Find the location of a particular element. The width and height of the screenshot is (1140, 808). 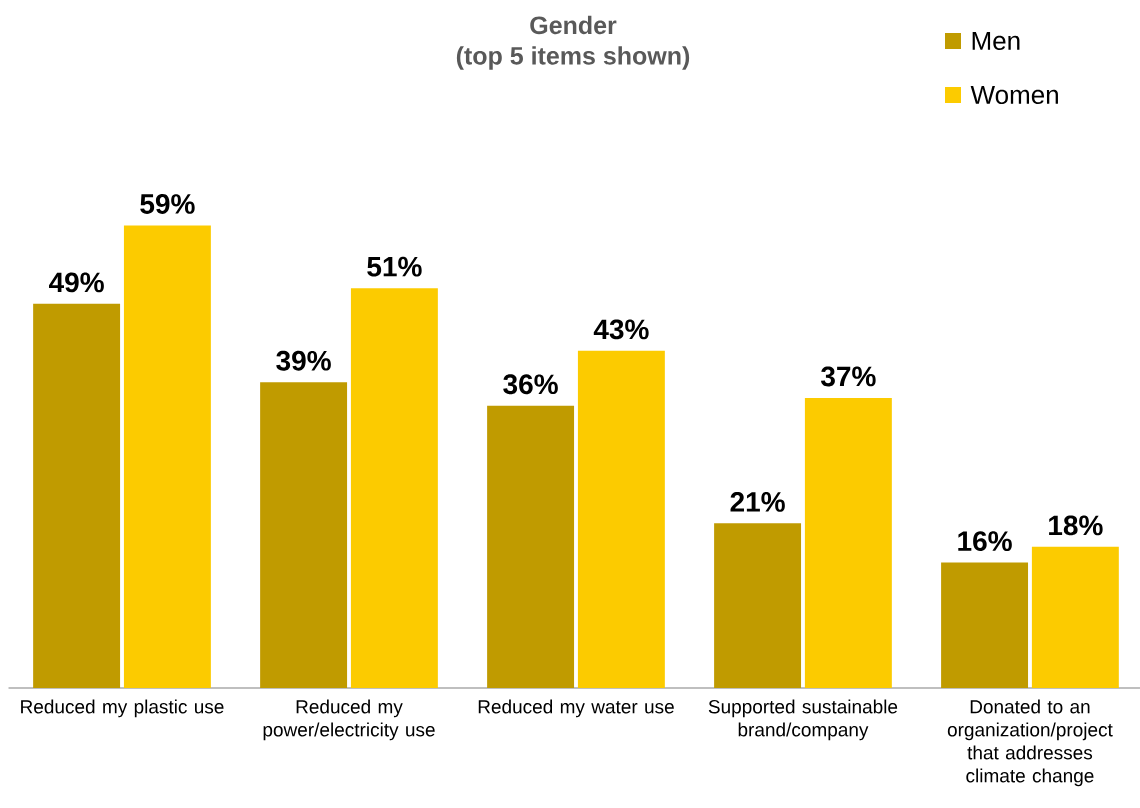

chart-subtitle: (top 5 items shown) is located at coordinates (573, 58).